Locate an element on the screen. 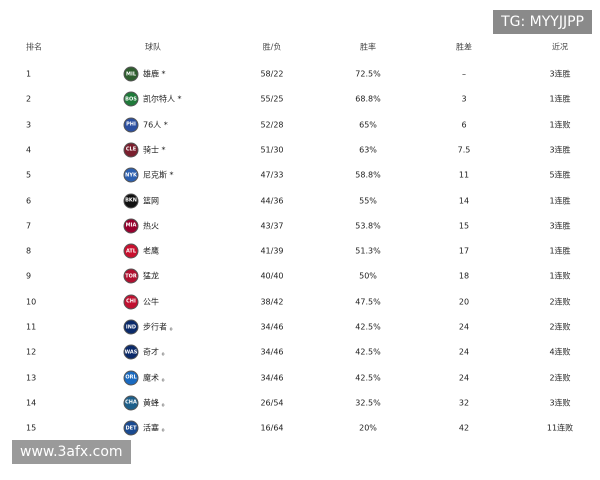 The width and height of the screenshot is (600, 480). team-logo: MIA is located at coordinates (131, 226).